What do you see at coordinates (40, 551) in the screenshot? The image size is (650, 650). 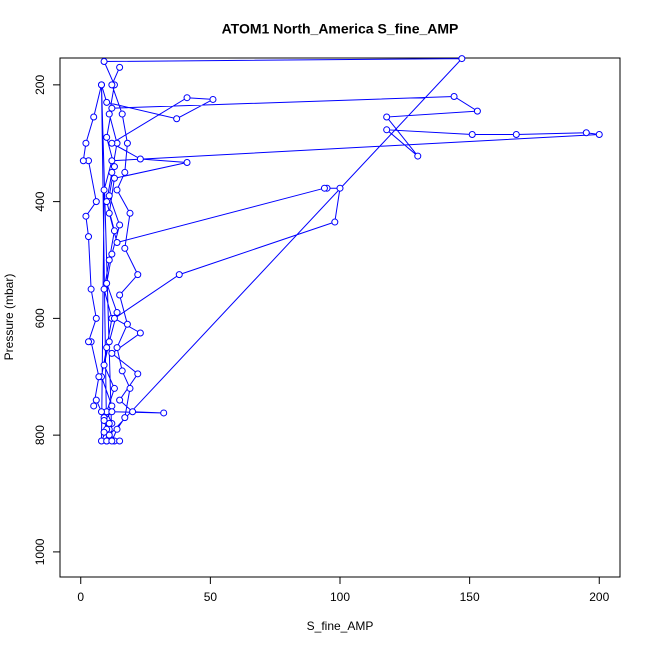 I see `y-tick-label: 1000` at bounding box center [40, 551].